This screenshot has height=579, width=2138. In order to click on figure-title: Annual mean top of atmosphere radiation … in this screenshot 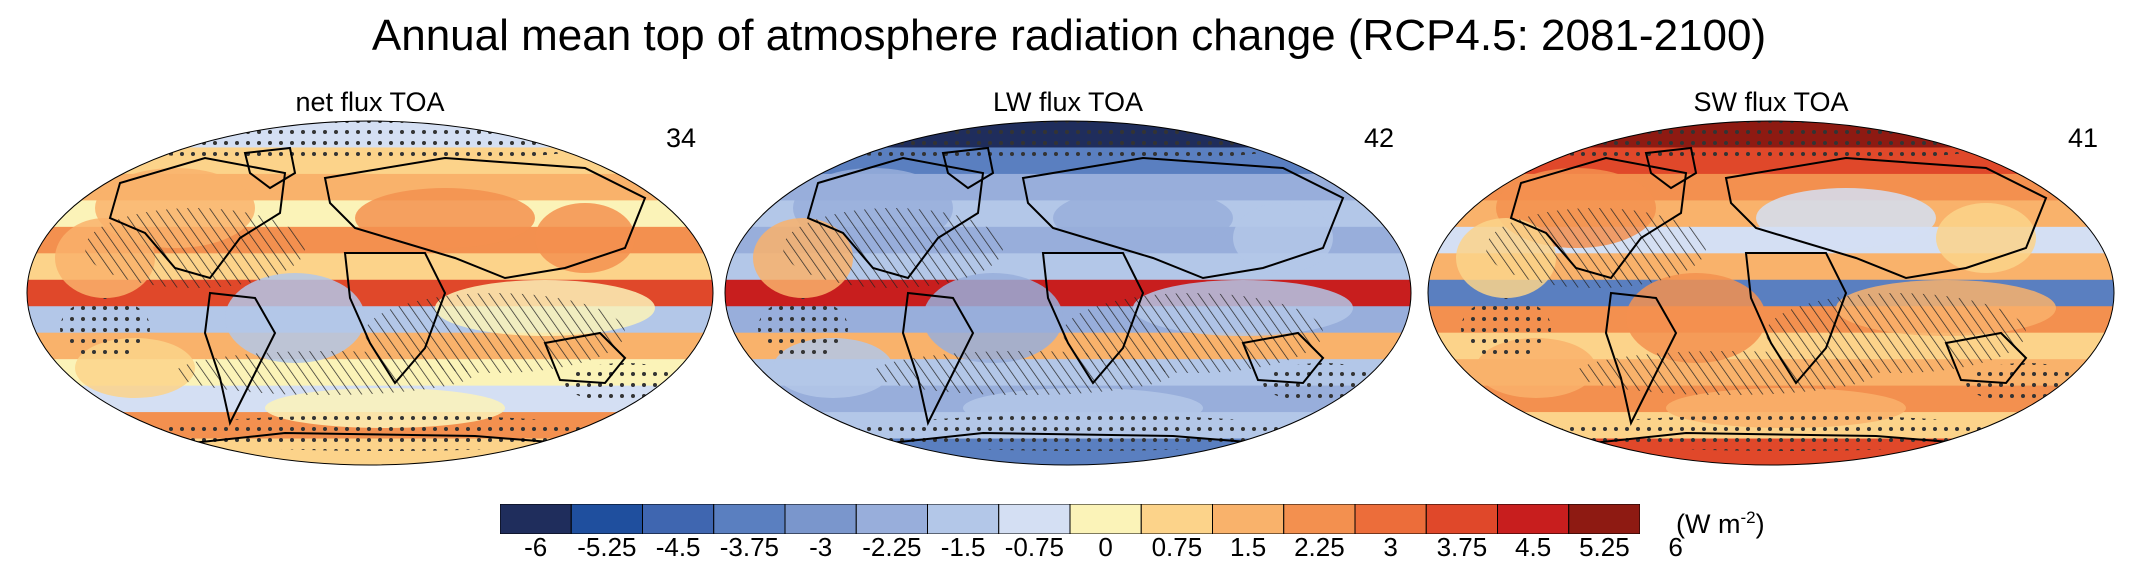, I will do `click(1069, 35)`.